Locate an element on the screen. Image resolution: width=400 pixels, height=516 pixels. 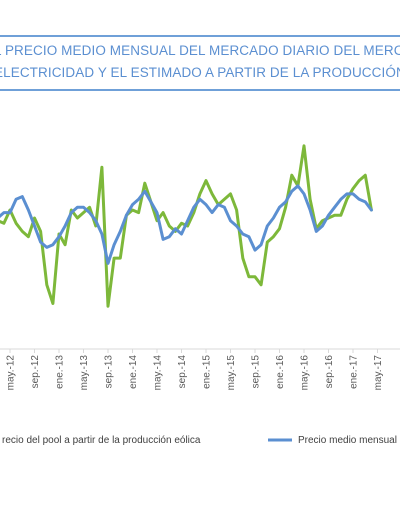
x-tick-label: sep.-14 is located at coordinates (182, 372).